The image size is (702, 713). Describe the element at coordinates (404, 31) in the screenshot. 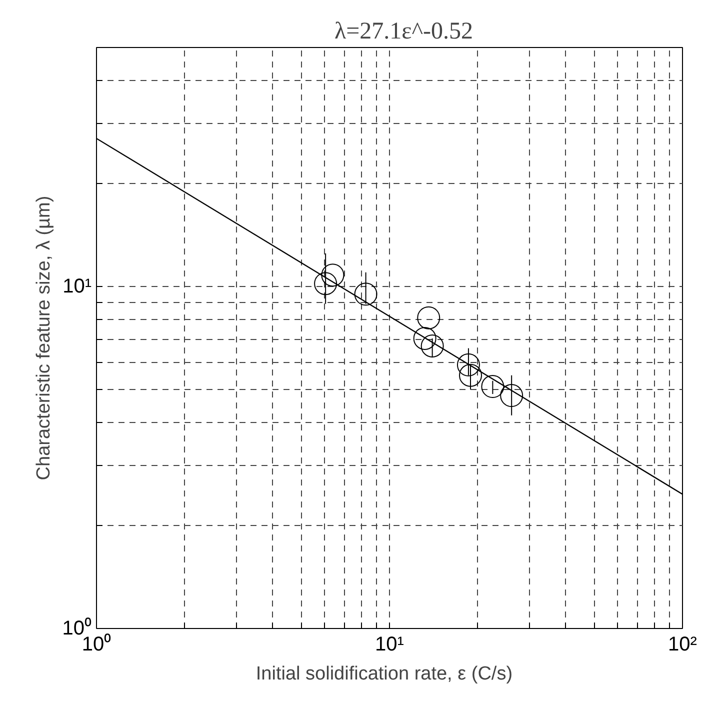

I see `chart-title: λ=27.1ε^-0.52` at that location.